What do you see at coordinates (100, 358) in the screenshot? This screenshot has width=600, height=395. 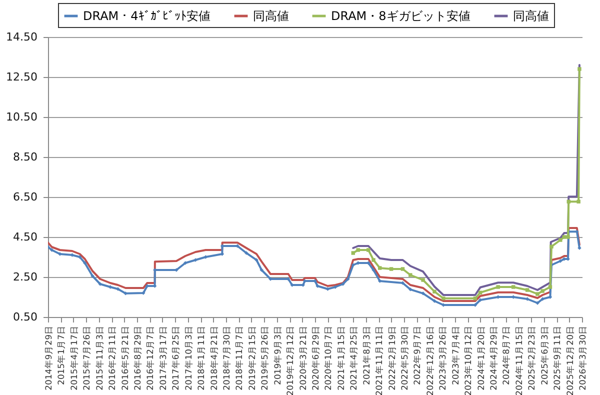 I see `x-tick-label: 2015年11月3日` at bounding box center [100, 358].